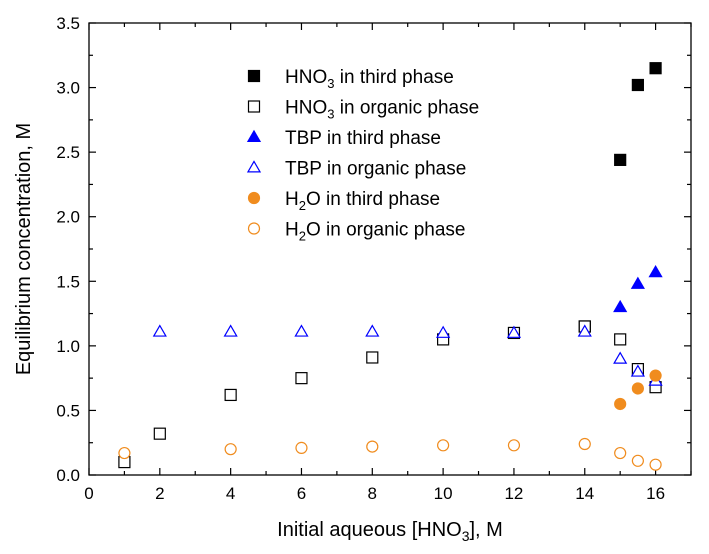 This screenshot has height=554, width=709. What do you see at coordinates (68, 410) in the screenshot?
I see `y-tick-label: 0.5` at bounding box center [68, 410].